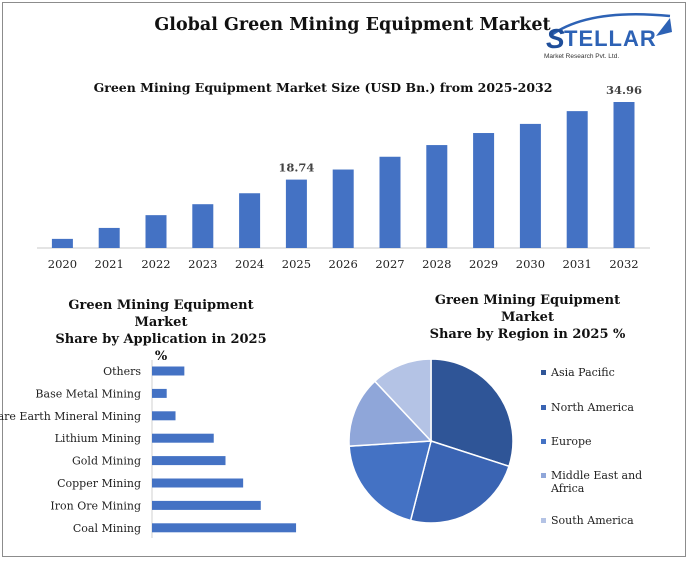 The width and height of the screenshot is (690, 561). What do you see at coordinates (484, 190) in the screenshot?
I see `bar-2029` at bounding box center [484, 190].